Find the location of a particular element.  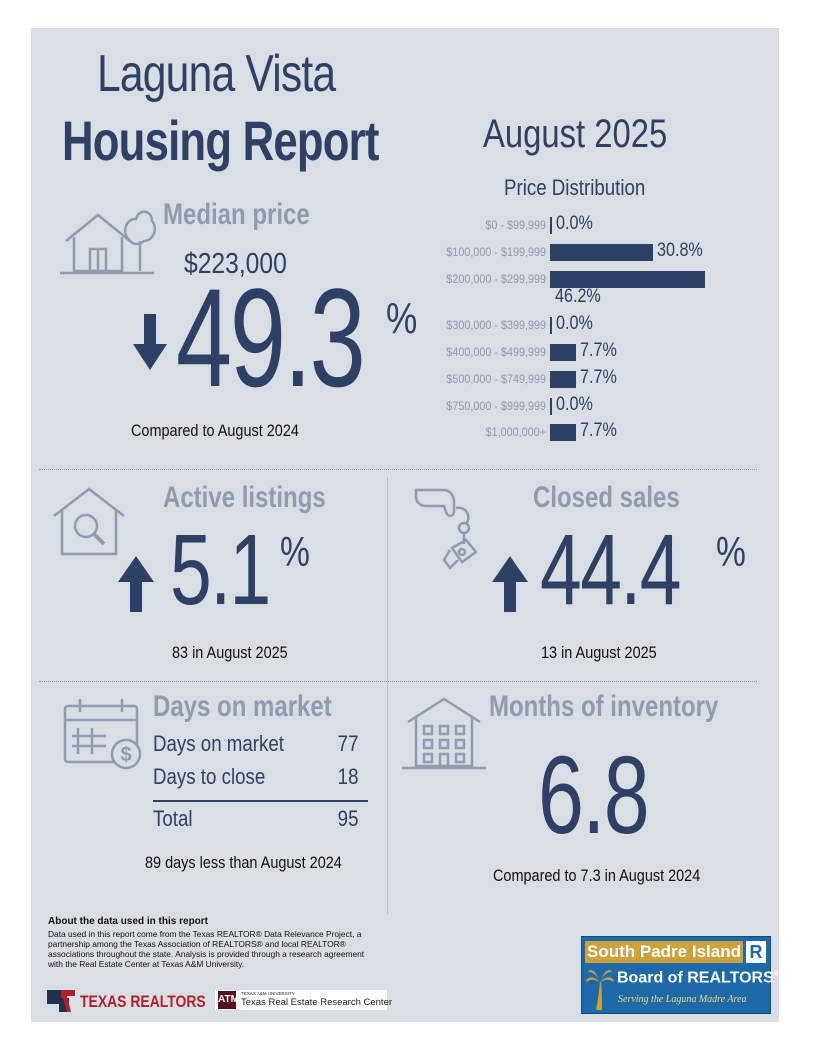

house-search-icon is located at coordinates (89, 521).